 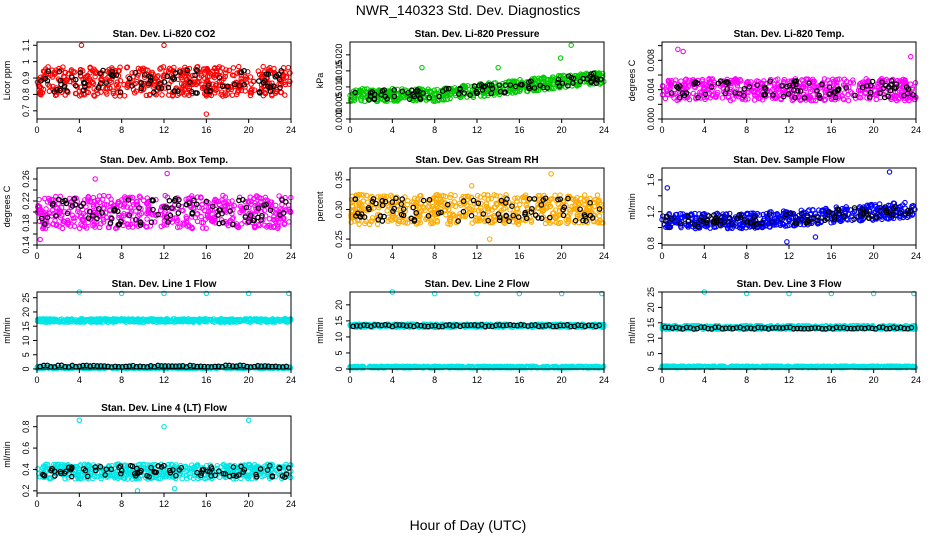 What do you see at coordinates (339, 180) in the screenshot?
I see `y-tick-label: 0.35` at bounding box center [339, 180].